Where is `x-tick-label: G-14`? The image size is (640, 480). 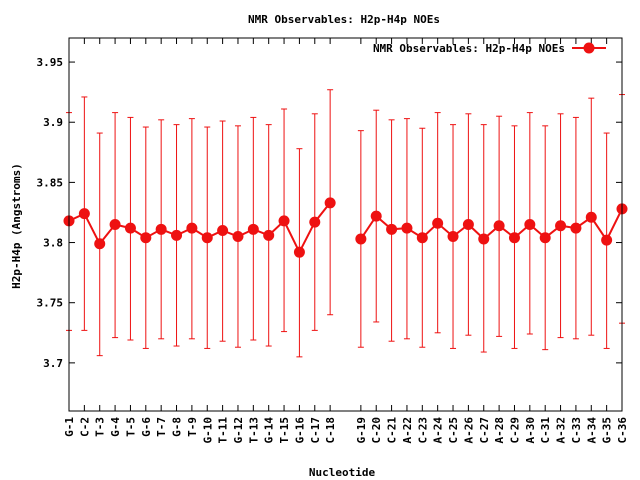 x-tick-label: G-14 is located at coordinates (269, 430).